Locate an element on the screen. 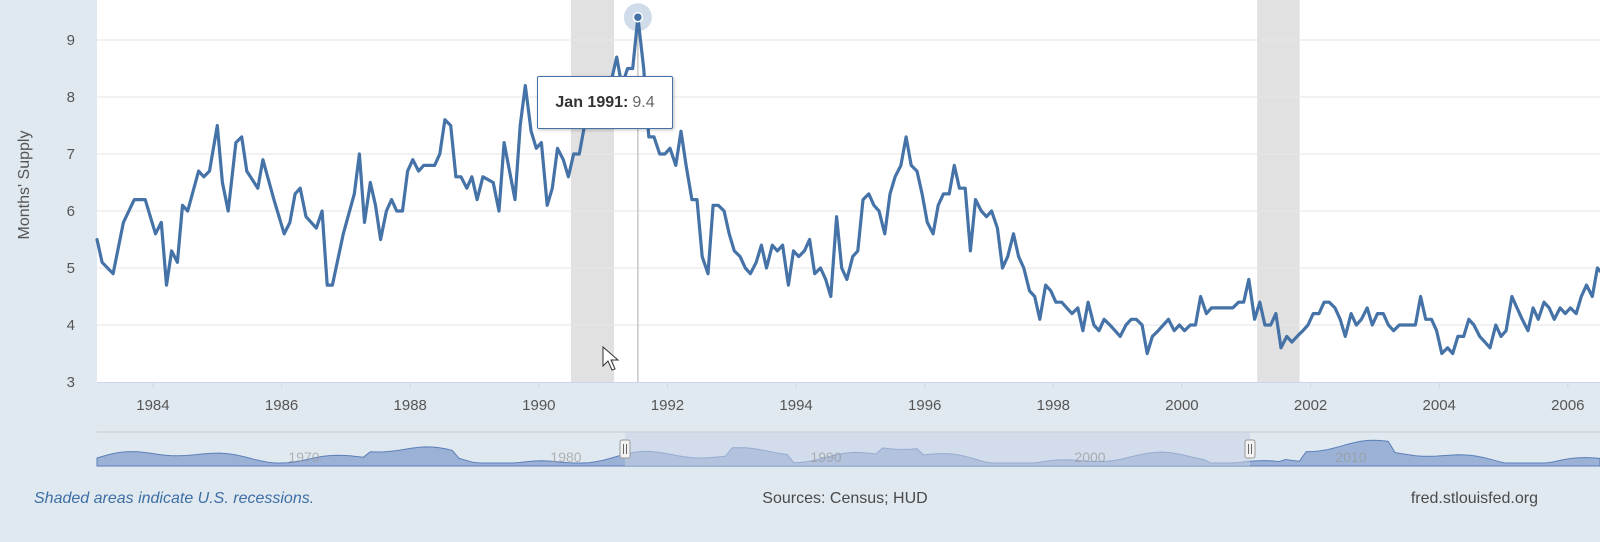  y-tick-label: 3 is located at coordinates (71, 382).